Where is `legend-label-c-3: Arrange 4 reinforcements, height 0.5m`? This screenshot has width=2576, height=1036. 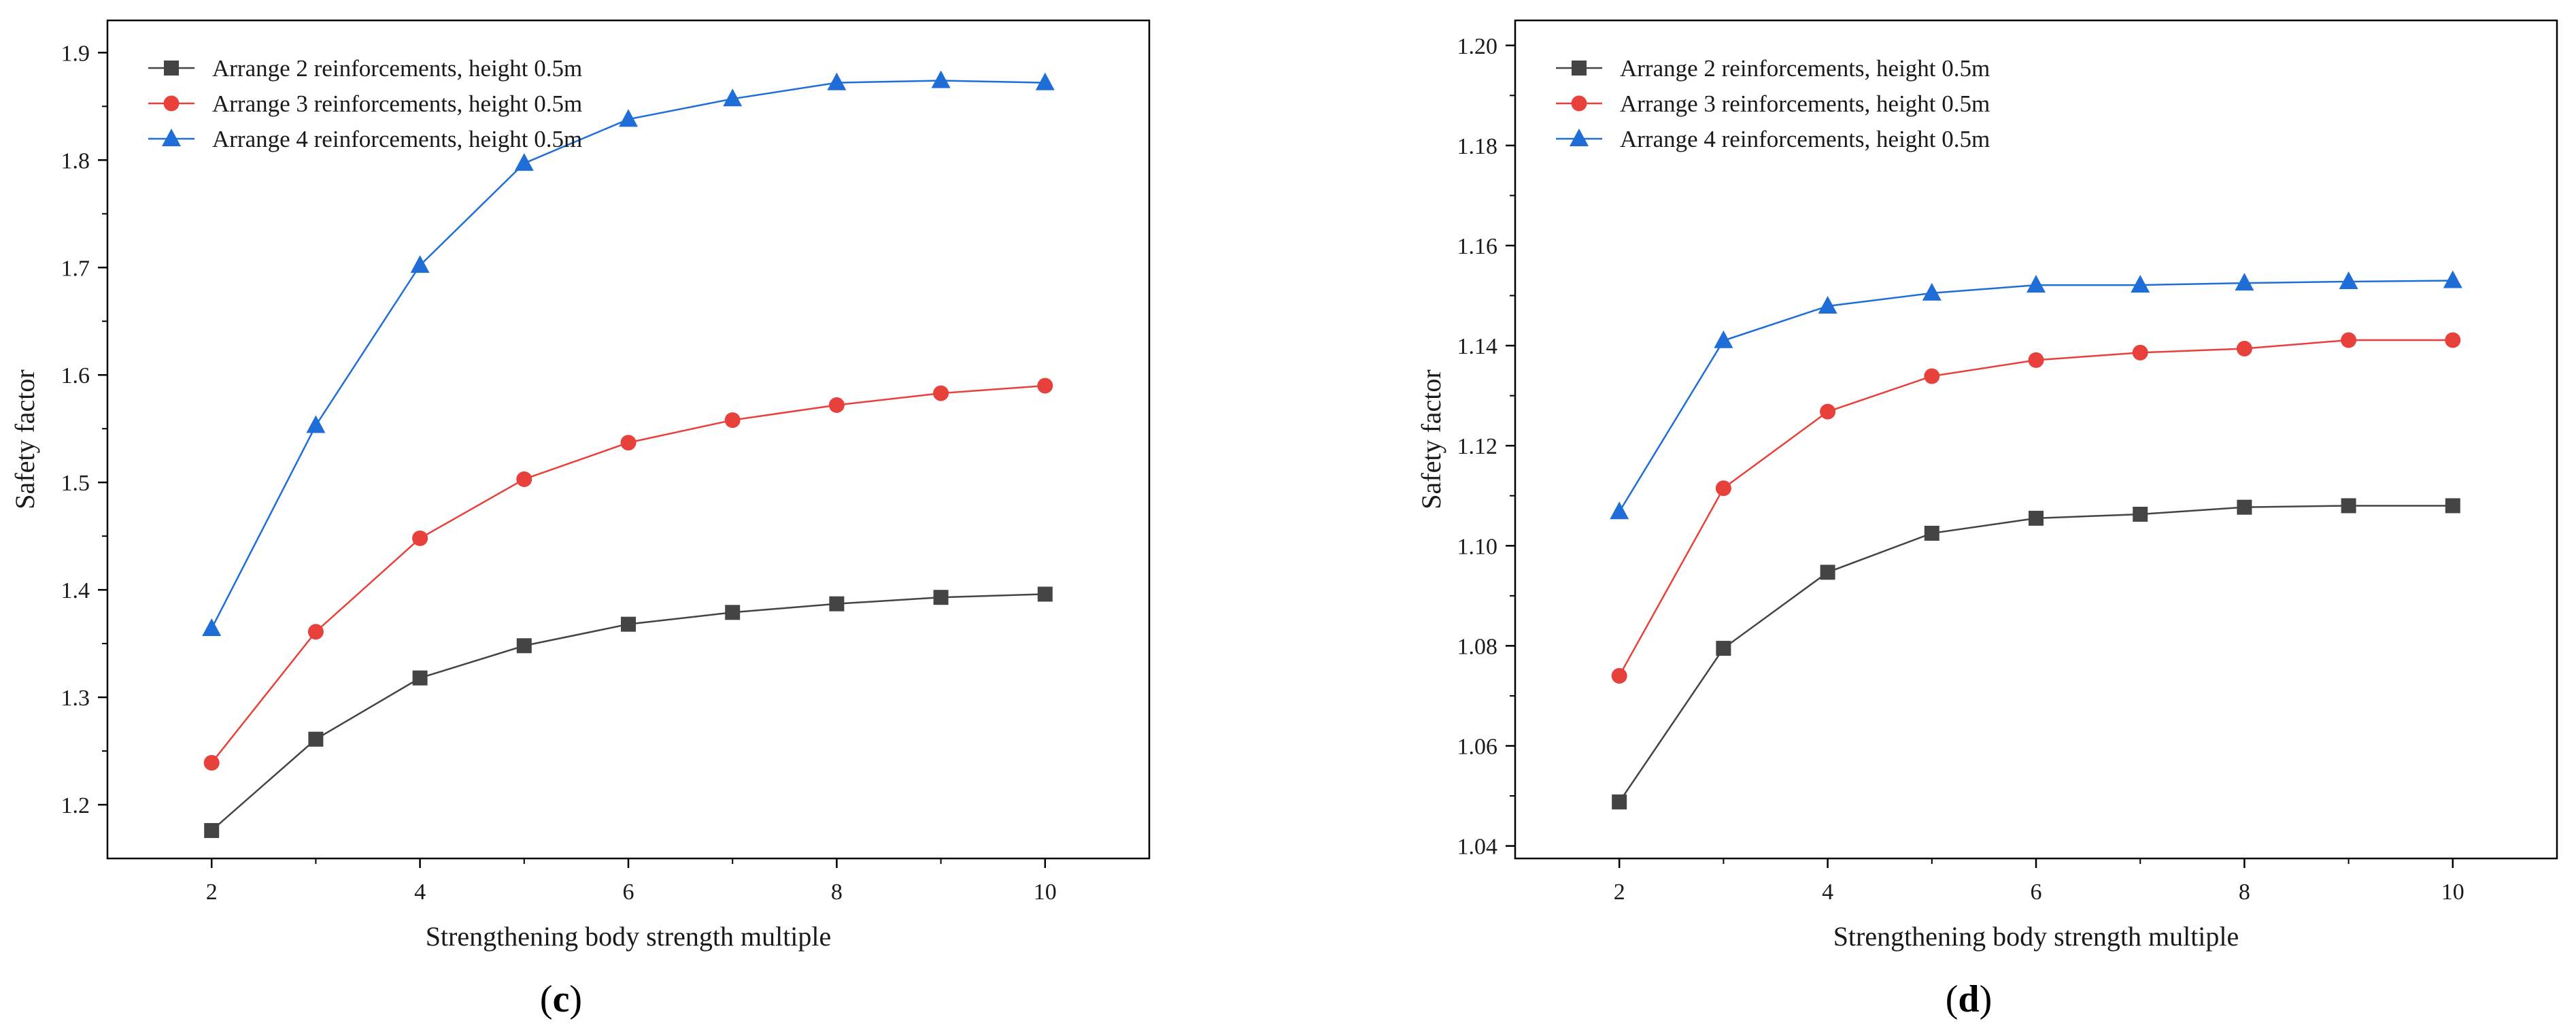 legend-label-c-3: Arrange 4 reinforcements, height 0.5m is located at coordinates (397, 139).